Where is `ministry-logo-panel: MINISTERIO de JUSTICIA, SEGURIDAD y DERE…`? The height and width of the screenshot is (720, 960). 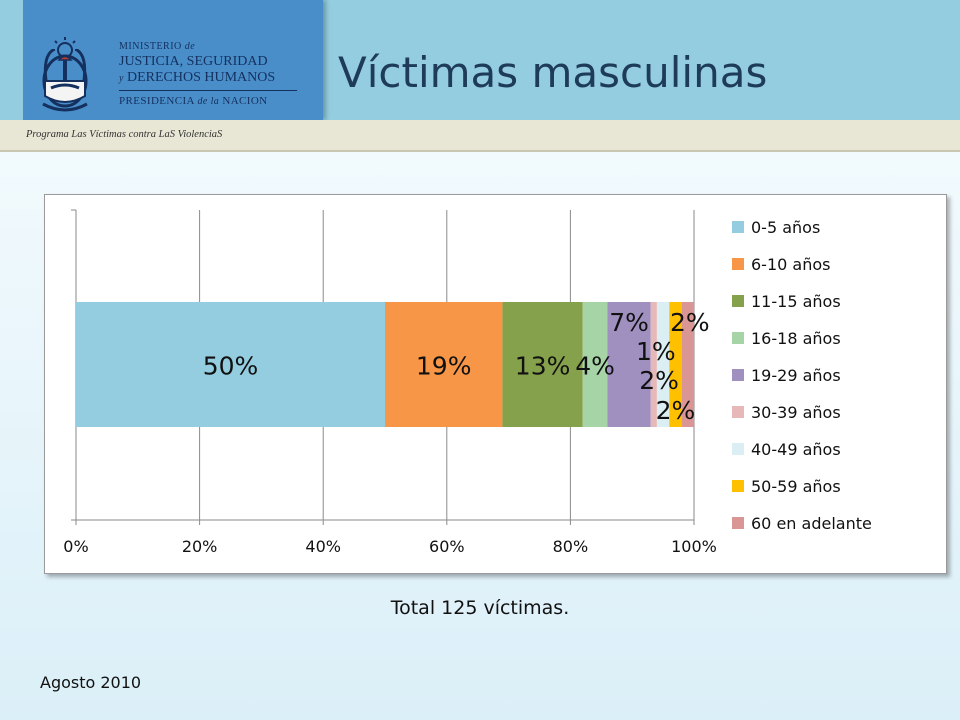
ministry-logo-panel: MINISTERIO de JUSTICIA, SEGURIDAD y DERE… is located at coordinates (173, 60).